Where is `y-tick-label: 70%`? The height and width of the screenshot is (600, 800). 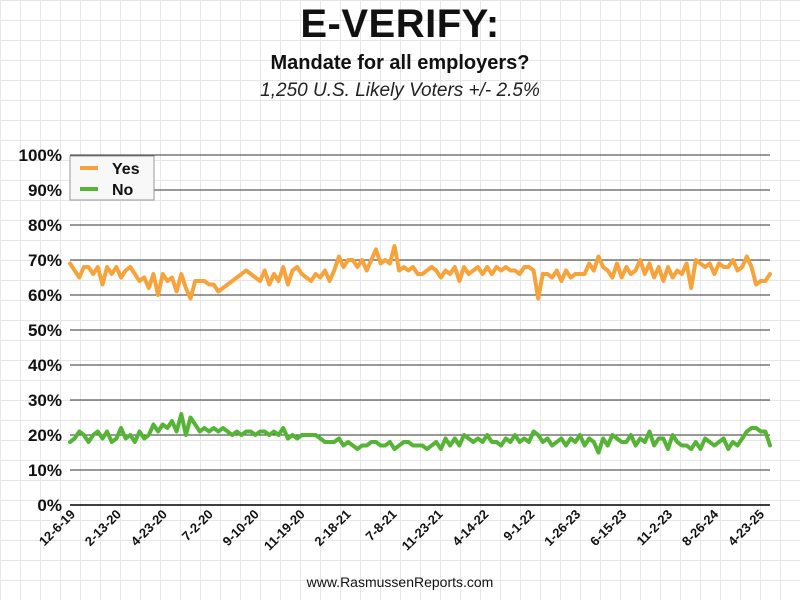
y-tick-label: 70% is located at coordinates (45, 260).